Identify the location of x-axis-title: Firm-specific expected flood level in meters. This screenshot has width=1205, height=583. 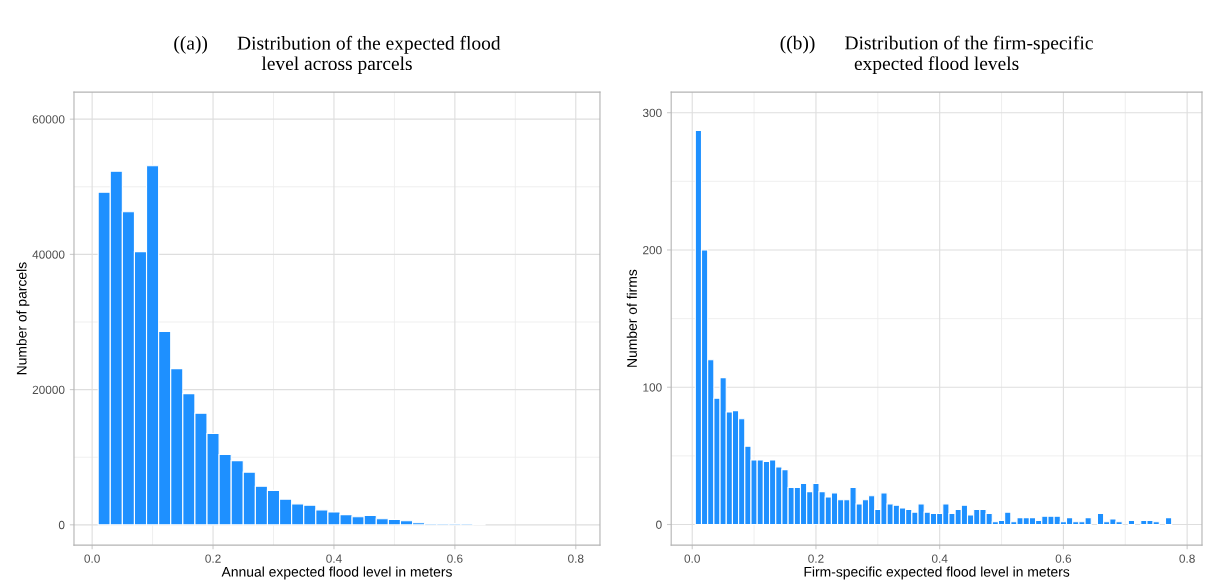
(937, 573).